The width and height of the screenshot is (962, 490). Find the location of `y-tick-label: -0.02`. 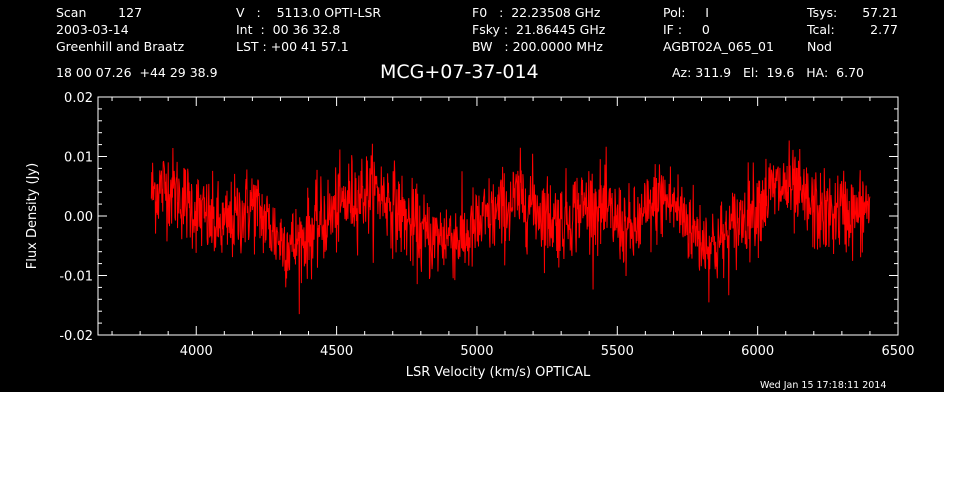

y-tick-label: -0.02 is located at coordinates (76, 336).